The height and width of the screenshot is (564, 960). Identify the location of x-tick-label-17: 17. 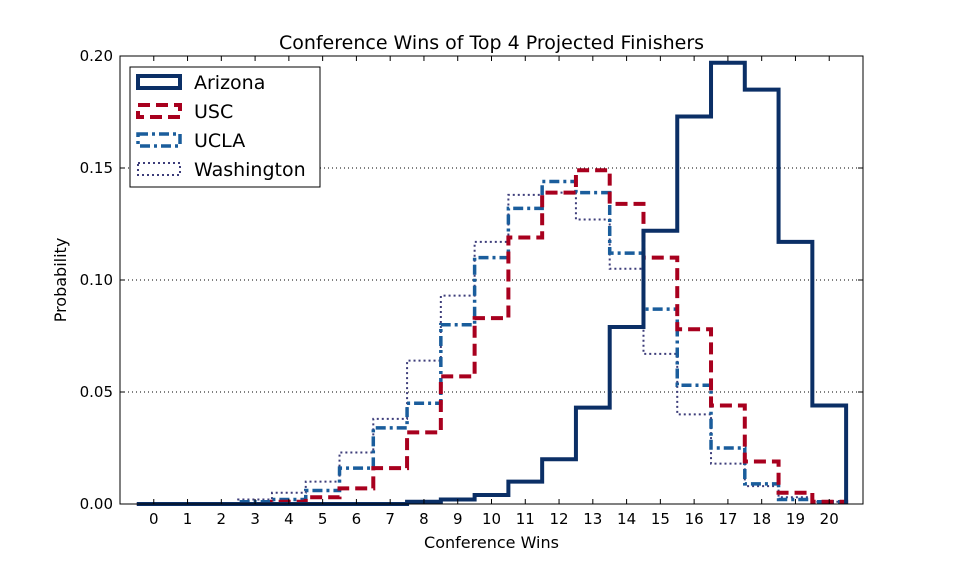
(727, 519).